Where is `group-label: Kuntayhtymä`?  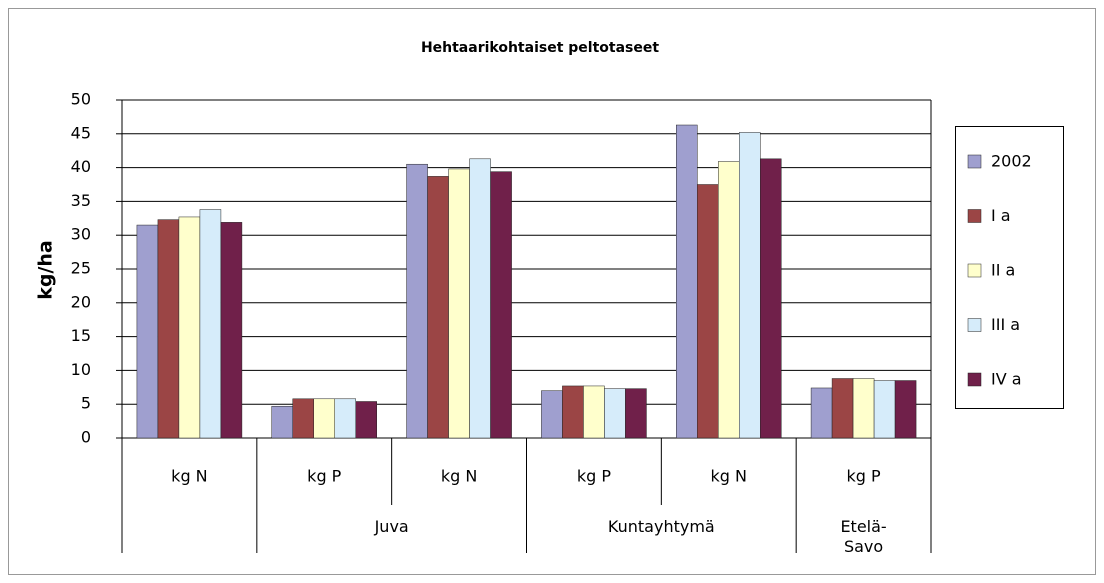
group-label: Kuntayhtymä is located at coordinates (661, 526).